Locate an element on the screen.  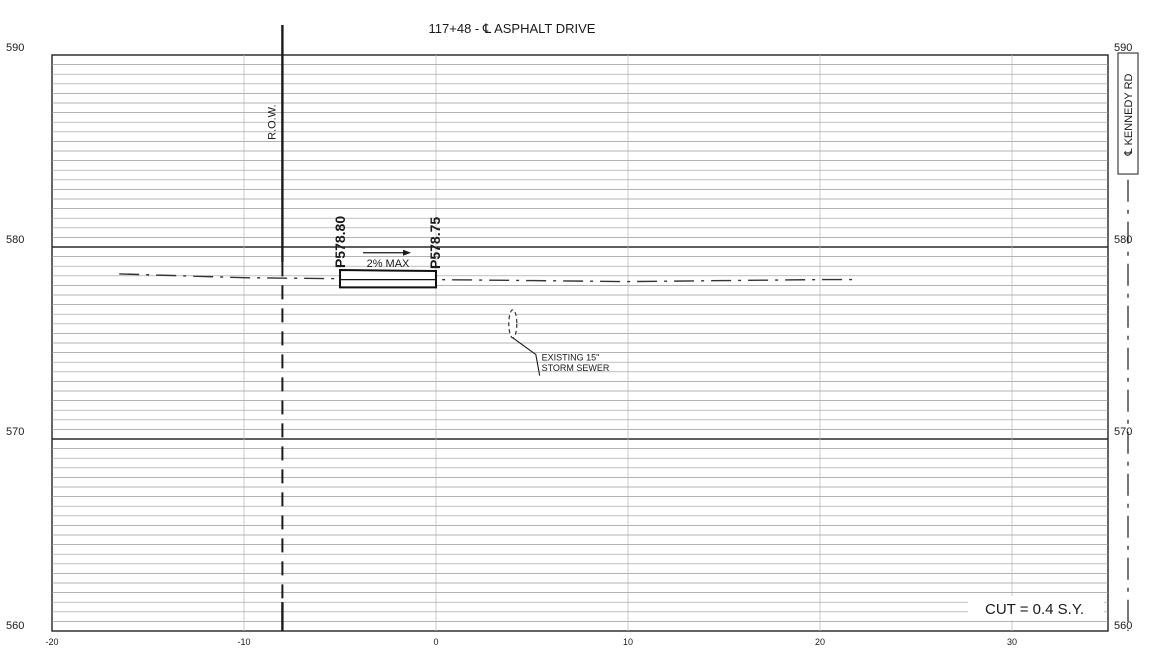
y-tick-label-right: 580 is located at coordinates (1123, 240).